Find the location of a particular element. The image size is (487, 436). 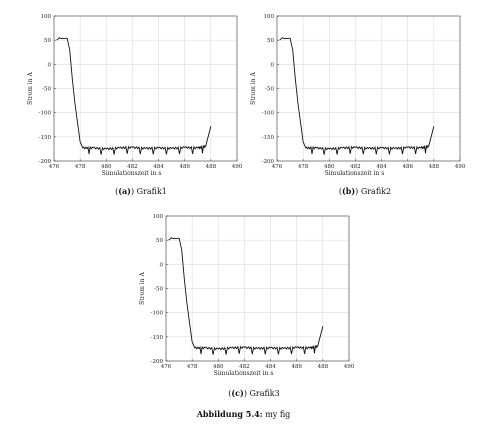

subcaption-a: ((a)) Grafik1 is located at coordinates (141, 191).